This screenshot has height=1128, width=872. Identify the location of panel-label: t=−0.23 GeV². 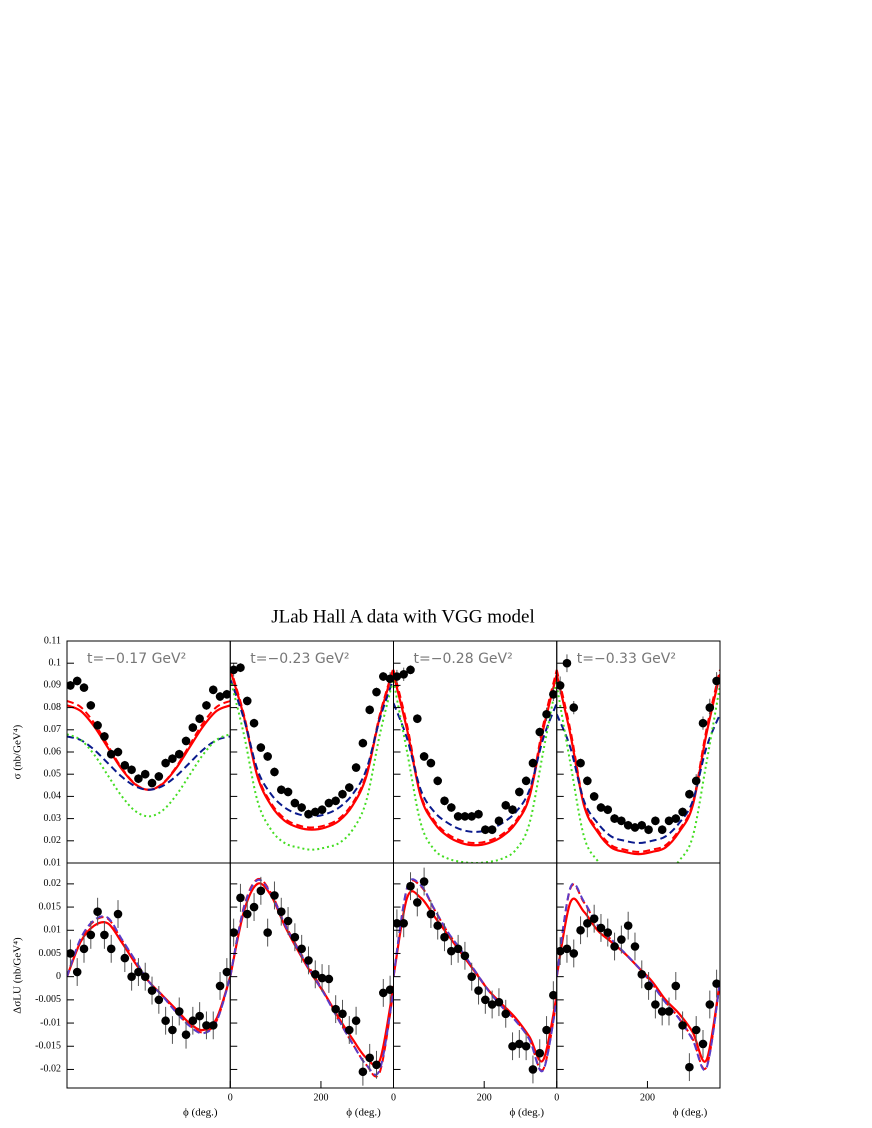
(299, 659).